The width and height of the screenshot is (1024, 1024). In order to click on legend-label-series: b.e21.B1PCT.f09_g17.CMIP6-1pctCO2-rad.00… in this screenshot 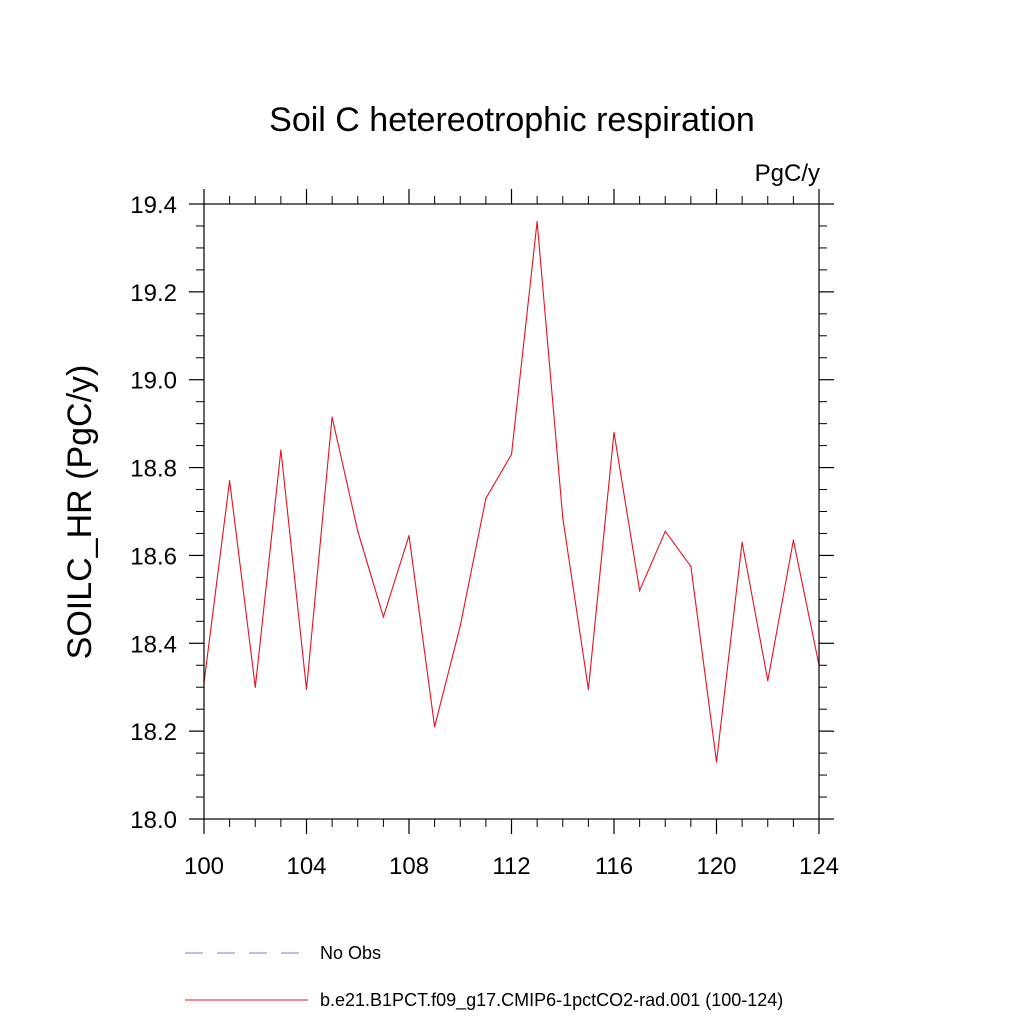, I will do `click(551, 1000)`.